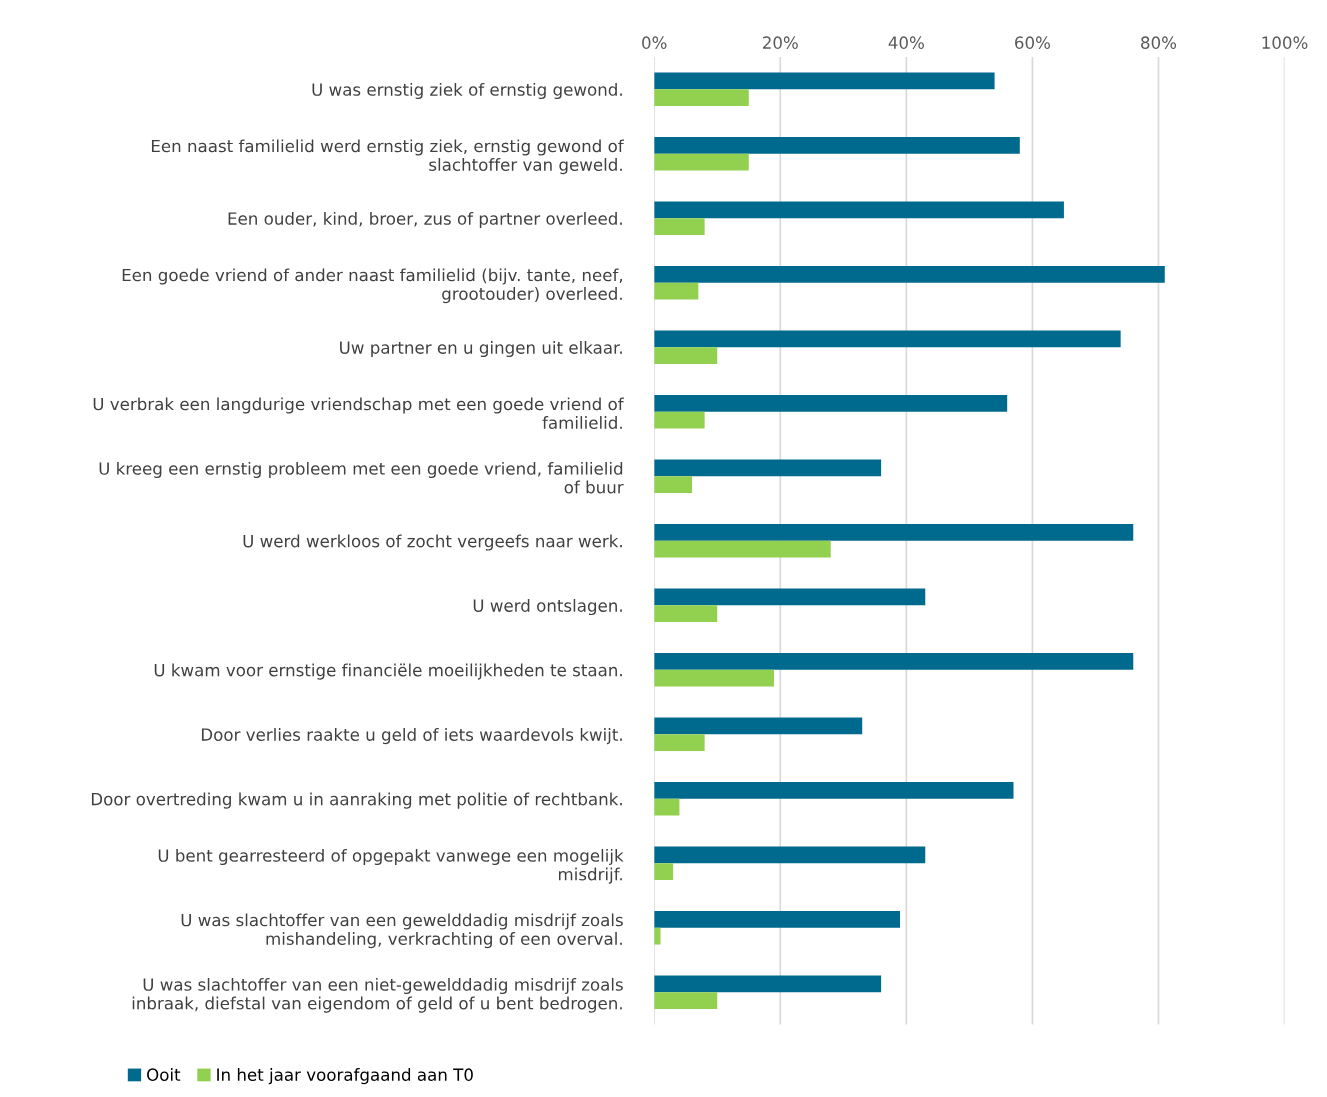 Image resolution: width=1327 pixels, height=1097 pixels. Describe the element at coordinates (372, 286) in the screenshot. I see `y-tick-label: Een goede vriend of ander naast familielid (bijv. tante, neef, grootouder) overleed.` at that location.